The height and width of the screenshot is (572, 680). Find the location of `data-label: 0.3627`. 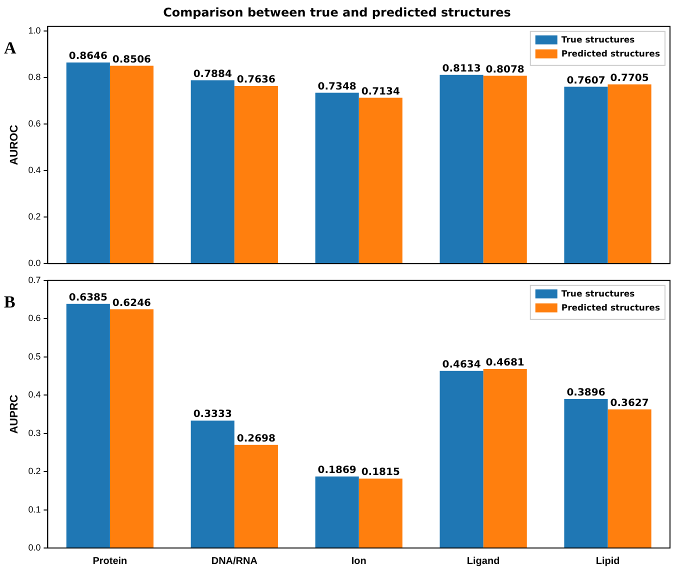

data-label: 0.3627 is located at coordinates (629, 403).